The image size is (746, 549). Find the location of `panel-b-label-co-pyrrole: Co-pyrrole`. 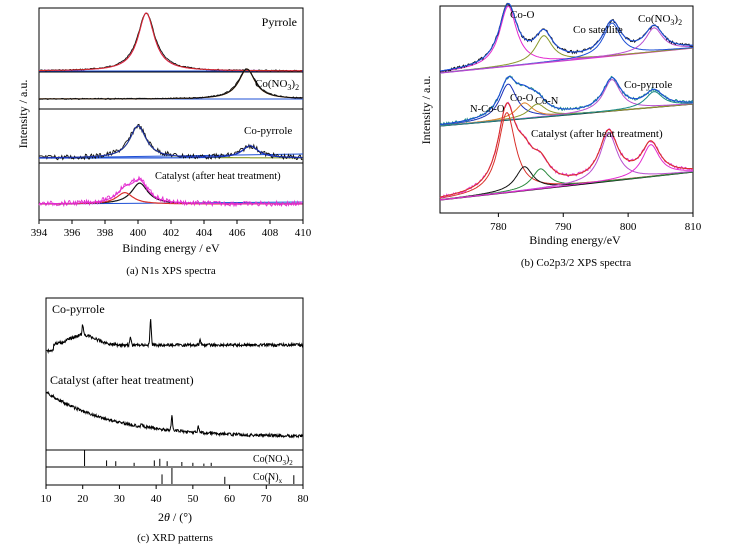

panel-b-label-co-pyrrole: Co-pyrrole is located at coordinates (648, 85).